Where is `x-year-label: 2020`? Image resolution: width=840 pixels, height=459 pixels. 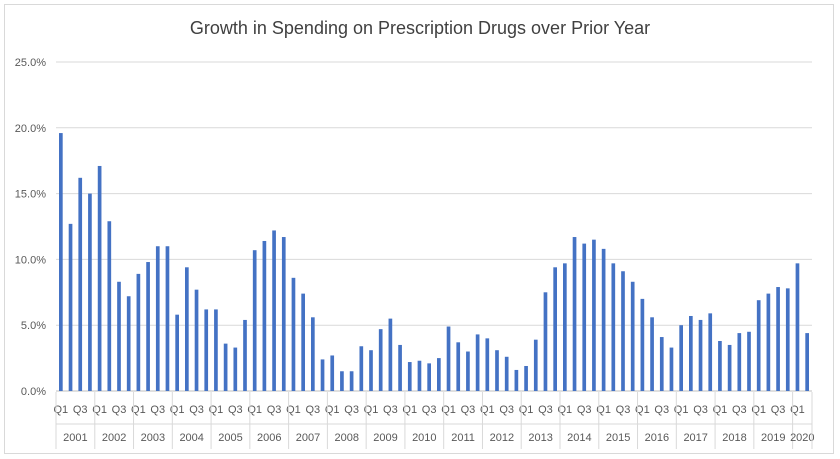 x-year-label: 2020 is located at coordinates (802, 438).